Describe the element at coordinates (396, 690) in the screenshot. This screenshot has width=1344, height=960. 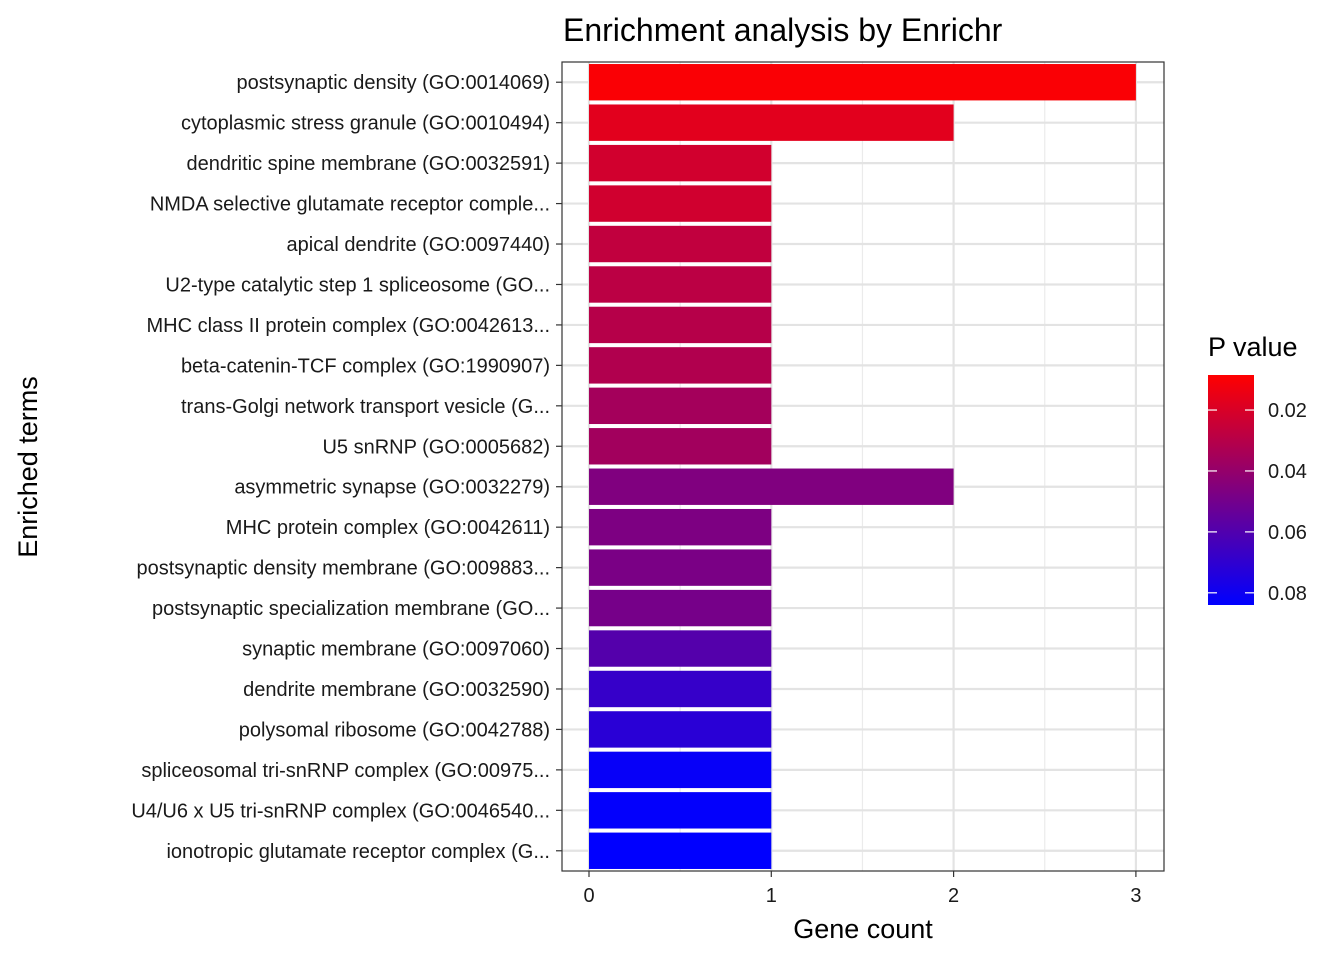
I see `y-tick-label: dendrite membrane (GO:0032590)` at that location.